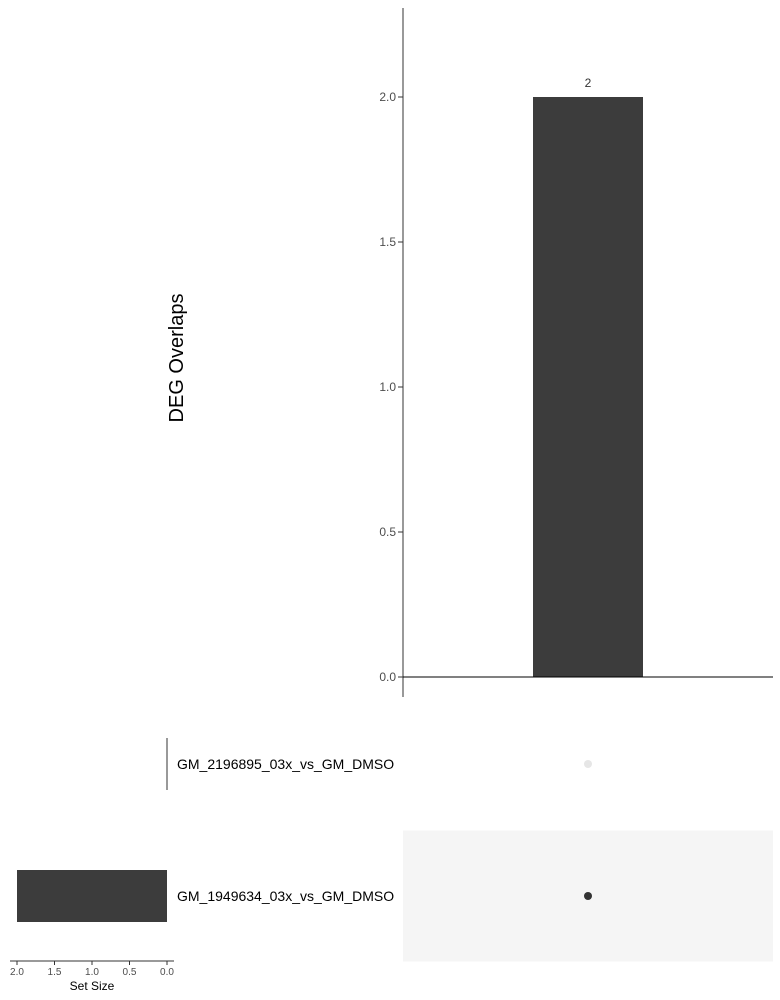 The width and height of the screenshot is (780, 1000). Describe the element at coordinates (387, 242) in the screenshot. I see `y-tick-label: 1.5` at that location.